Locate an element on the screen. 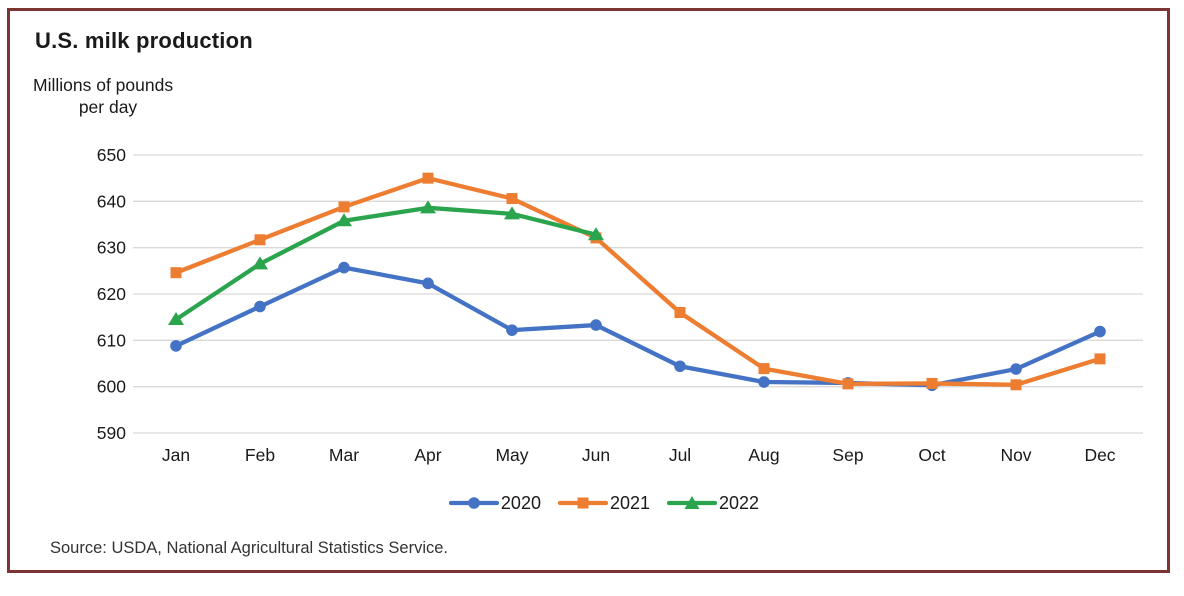 This screenshot has height=596, width=1184. x-tick-label-Feb: Feb is located at coordinates (260, 455).